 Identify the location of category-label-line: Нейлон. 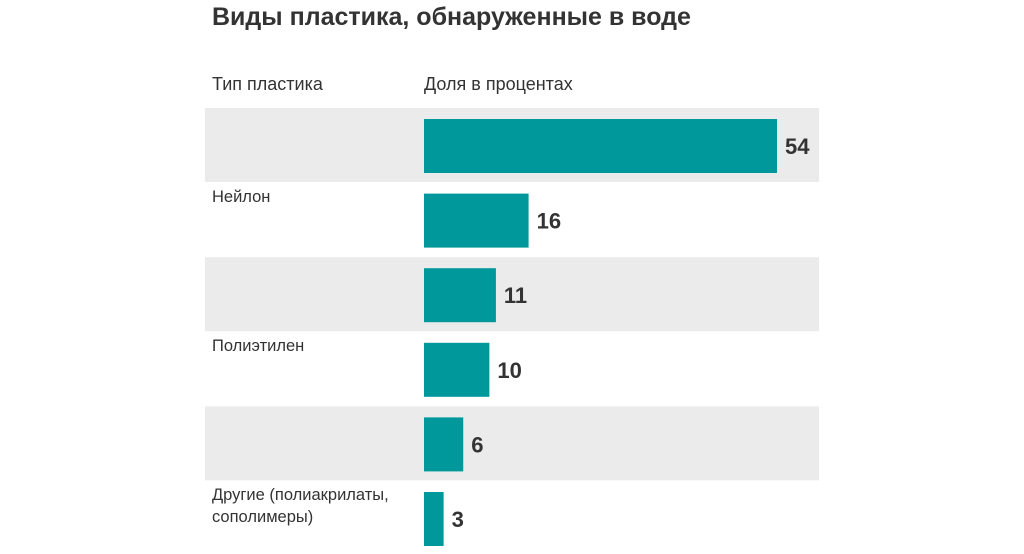
(241, 196).